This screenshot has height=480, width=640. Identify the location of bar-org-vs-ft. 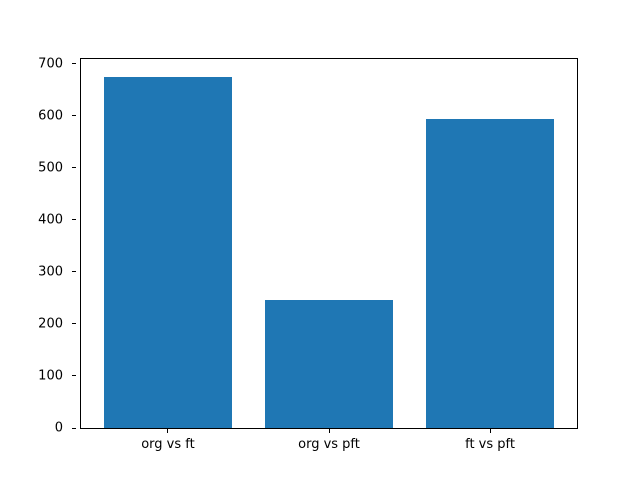
(168, 252).